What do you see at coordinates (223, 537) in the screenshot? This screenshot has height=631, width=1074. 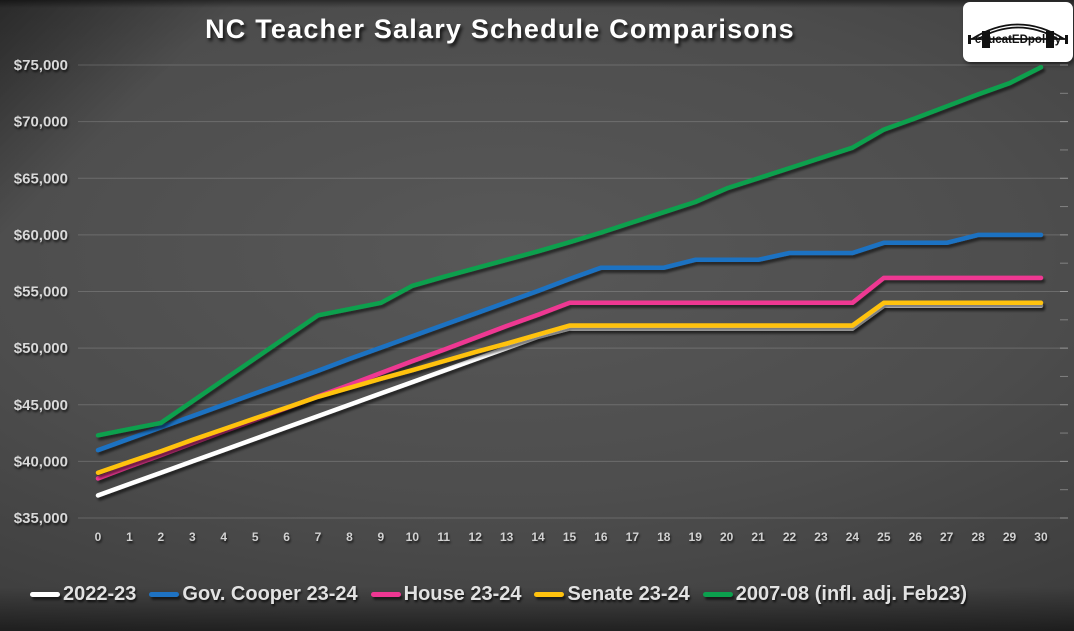 I see `x-axis-label: 4` at bounding box center [223, 537].